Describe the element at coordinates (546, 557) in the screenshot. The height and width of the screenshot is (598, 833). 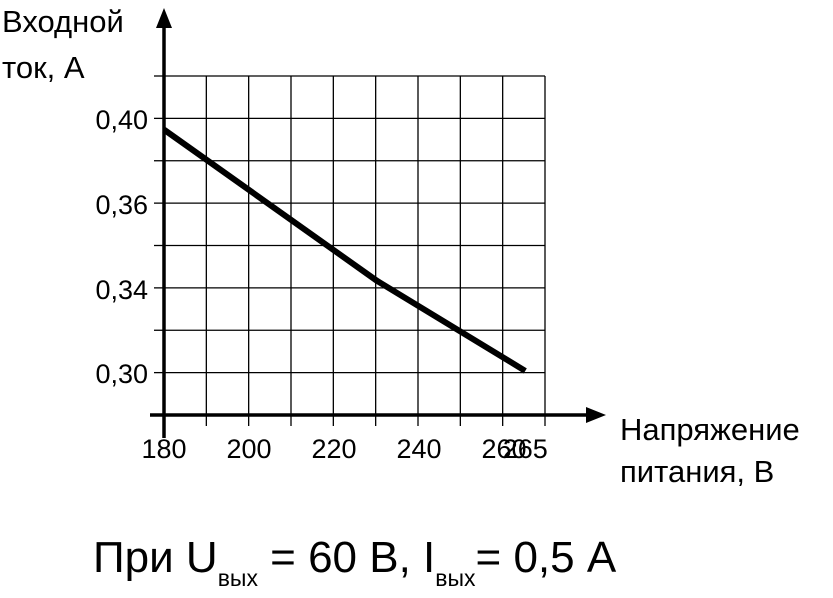
I see `caption-suffix: = 0,5 А` at that location.